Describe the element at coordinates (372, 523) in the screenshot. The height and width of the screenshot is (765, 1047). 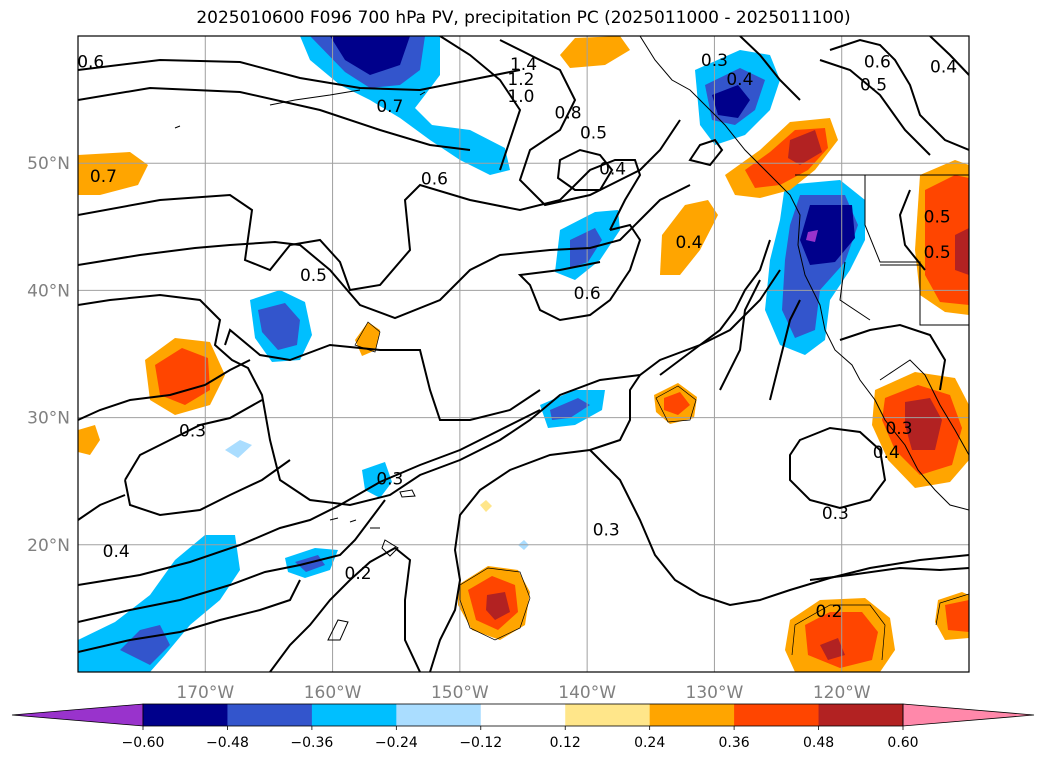
I see `hawaii-islands` at that location.